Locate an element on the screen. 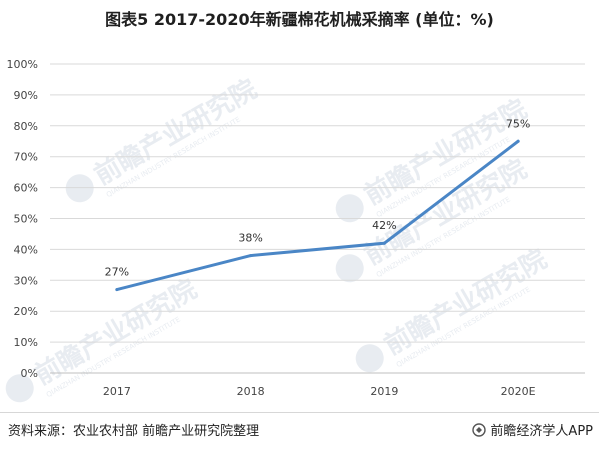 The image size is (599, 450). y-tick-label: 0% is located at coordinates (29, 373).